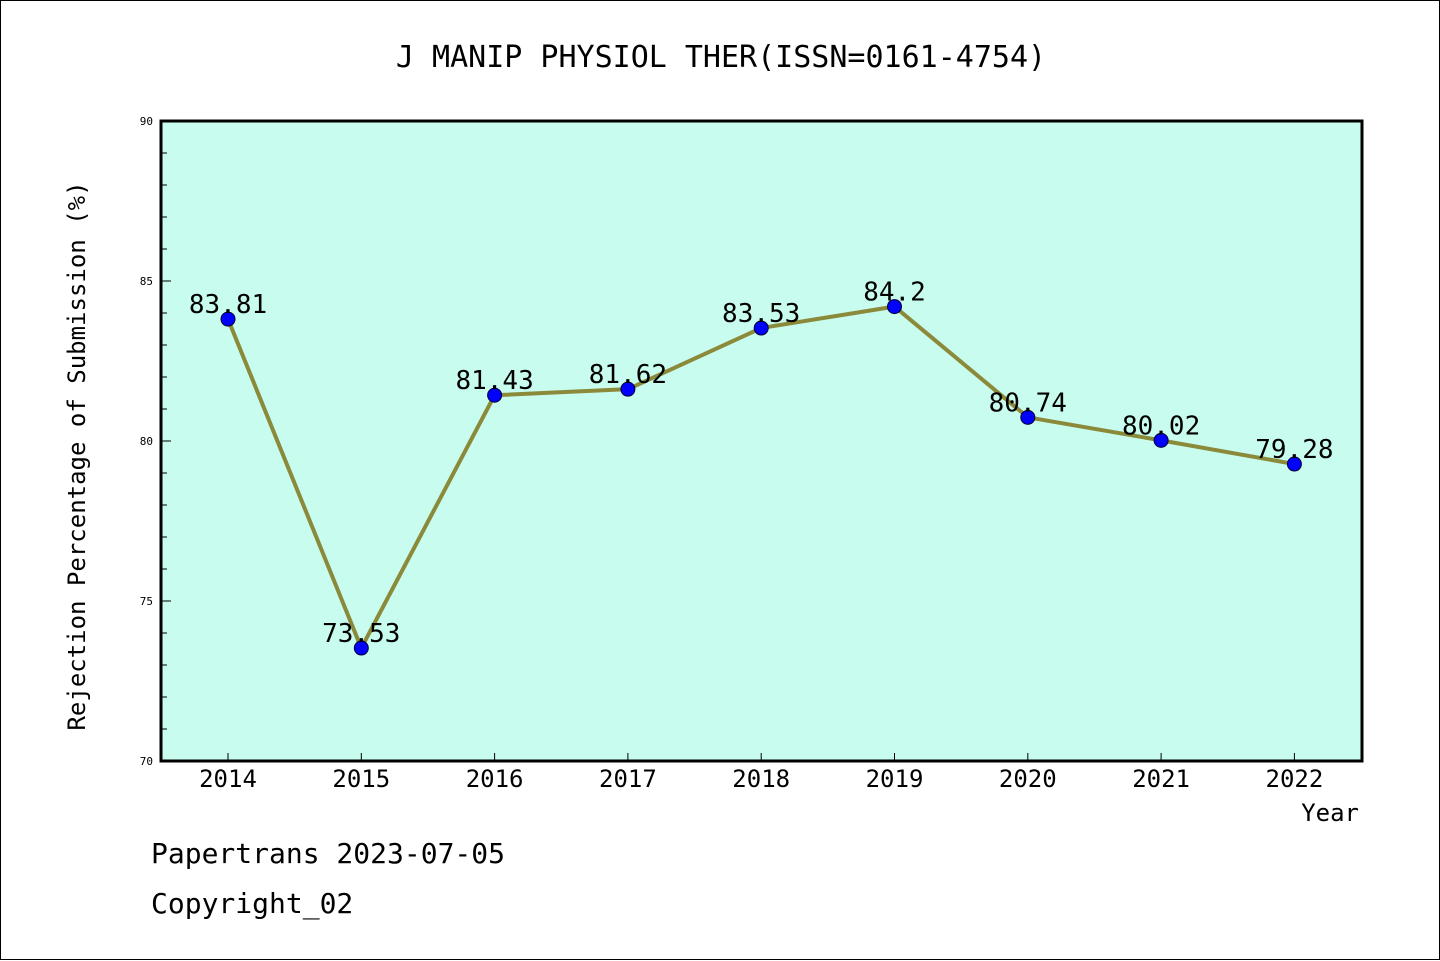  What do you see at coordinates (1161, 779) in the screenshot?
I see `x-tick-label: 2021` at bounding box center [1161, 779].